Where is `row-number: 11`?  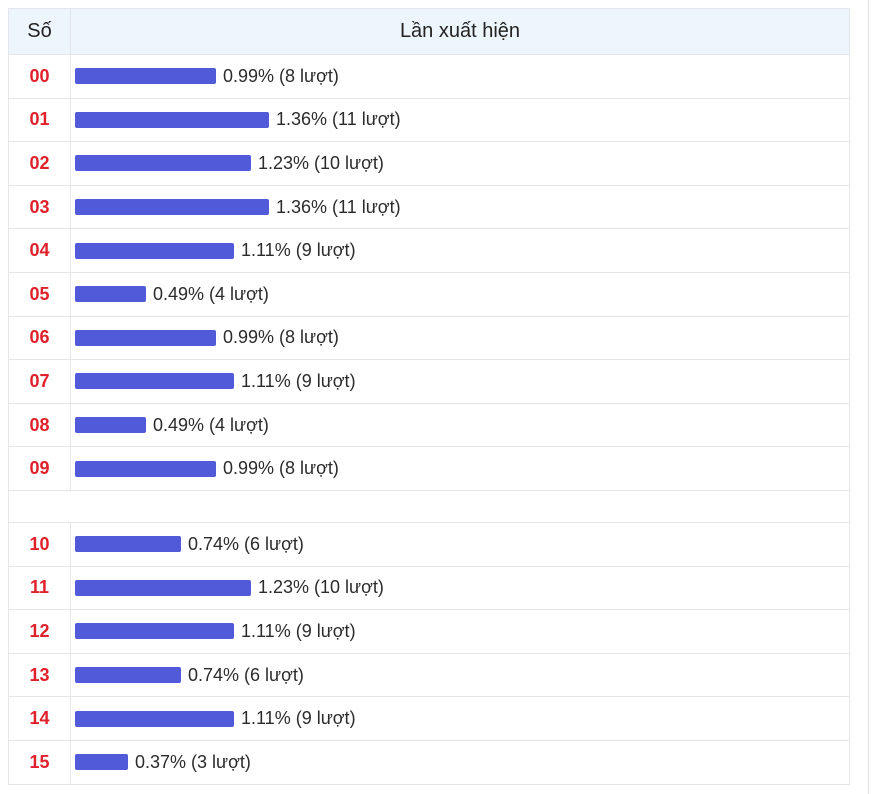 row-number: 11 is located at coordinates (39, 588).